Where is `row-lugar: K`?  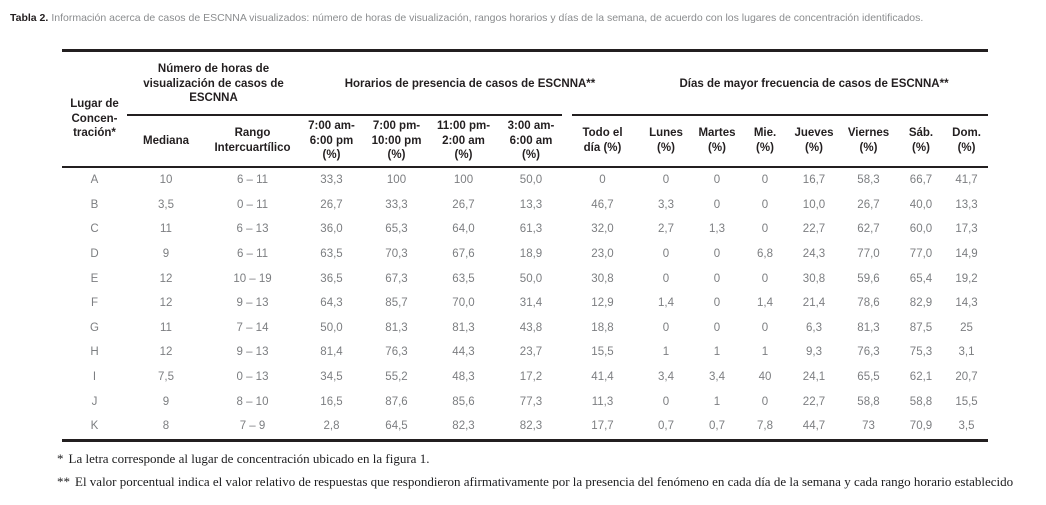 row-lugar: K is located at coordinates (94, 426).